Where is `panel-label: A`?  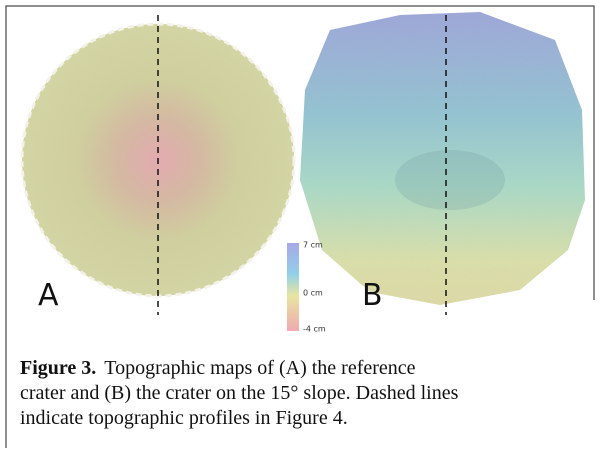
panel-label: A is located at coordinates (48, 295).